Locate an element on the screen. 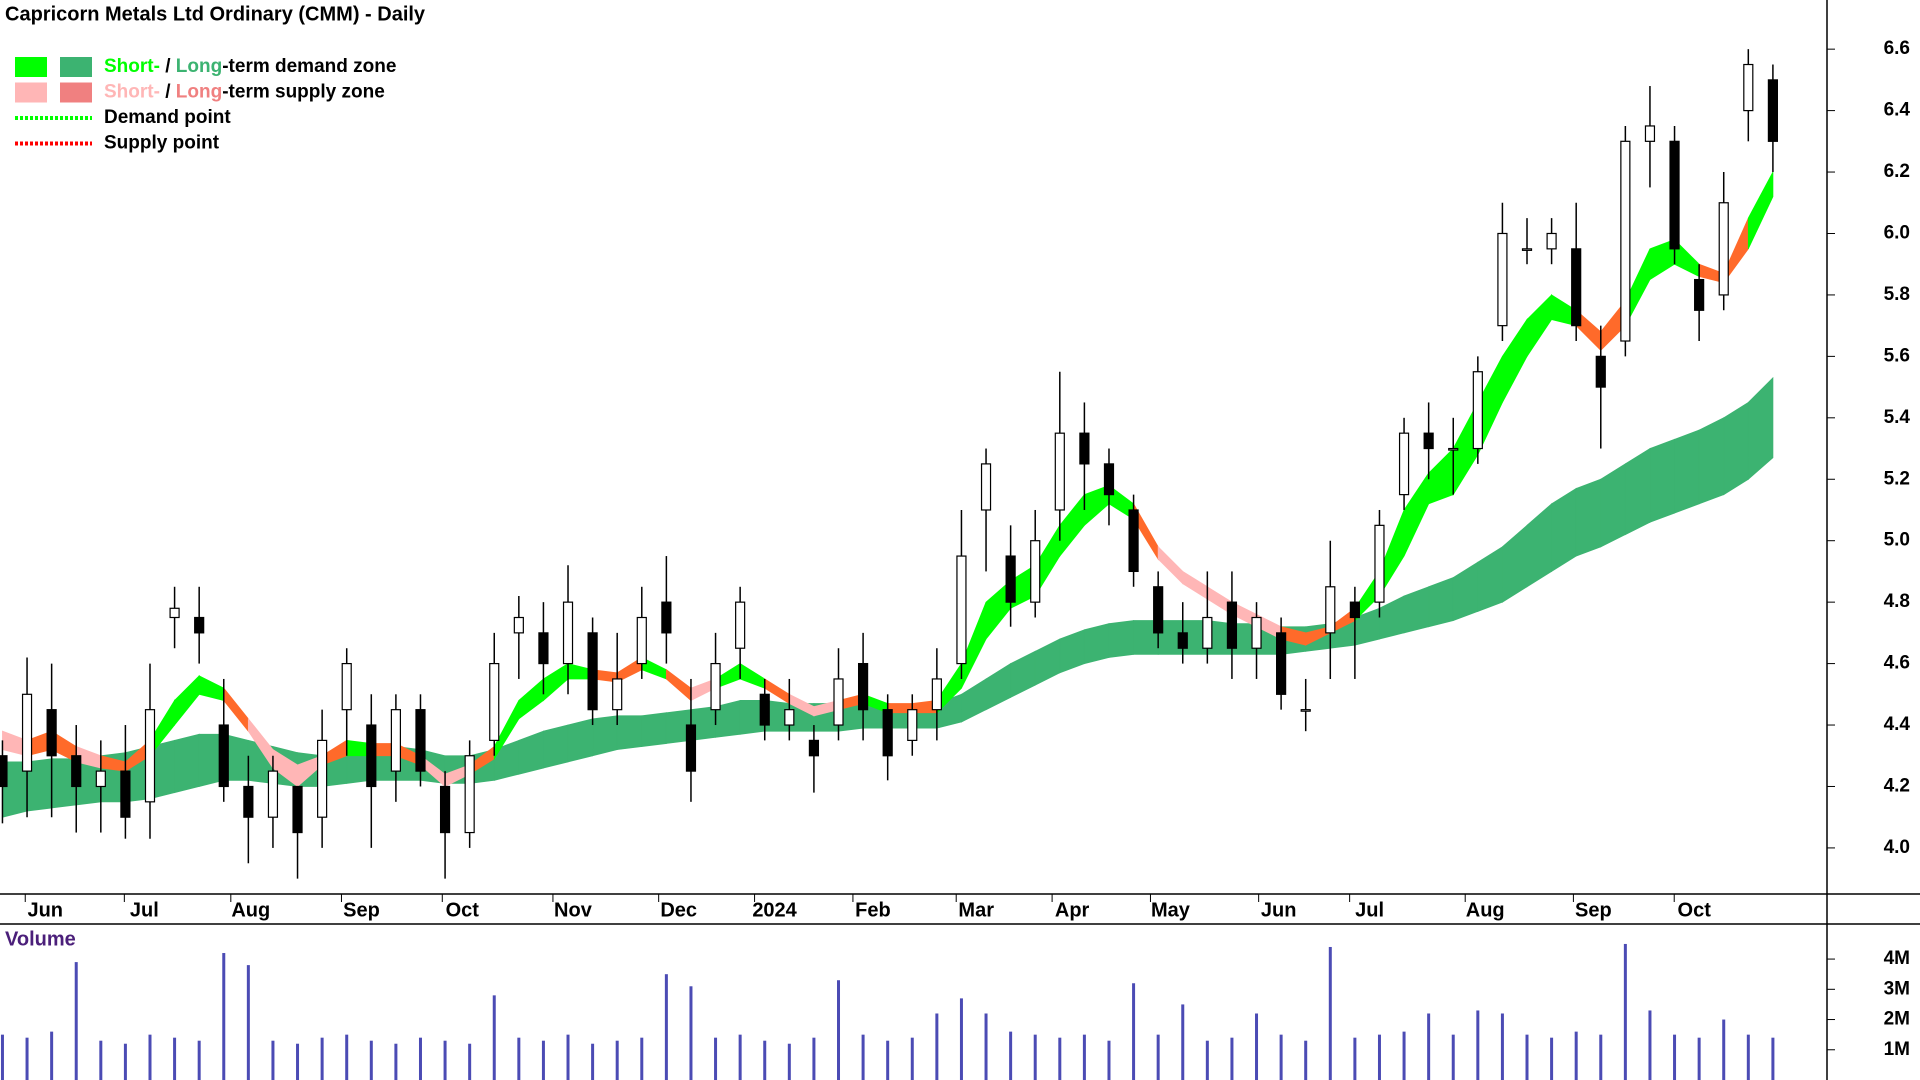  y-tick-label: 5.2 is located at coordinates (1897, 478).